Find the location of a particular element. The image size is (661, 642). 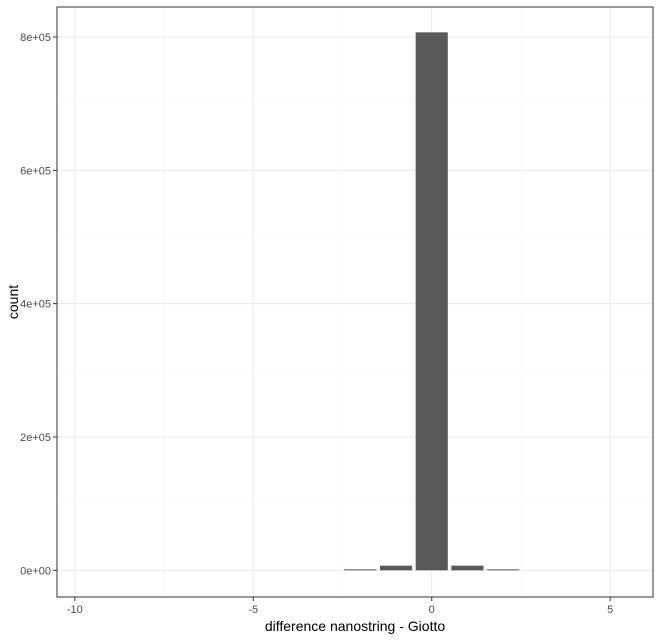

y-tick-label: 8e+05 is located at coordinates (35, 38).